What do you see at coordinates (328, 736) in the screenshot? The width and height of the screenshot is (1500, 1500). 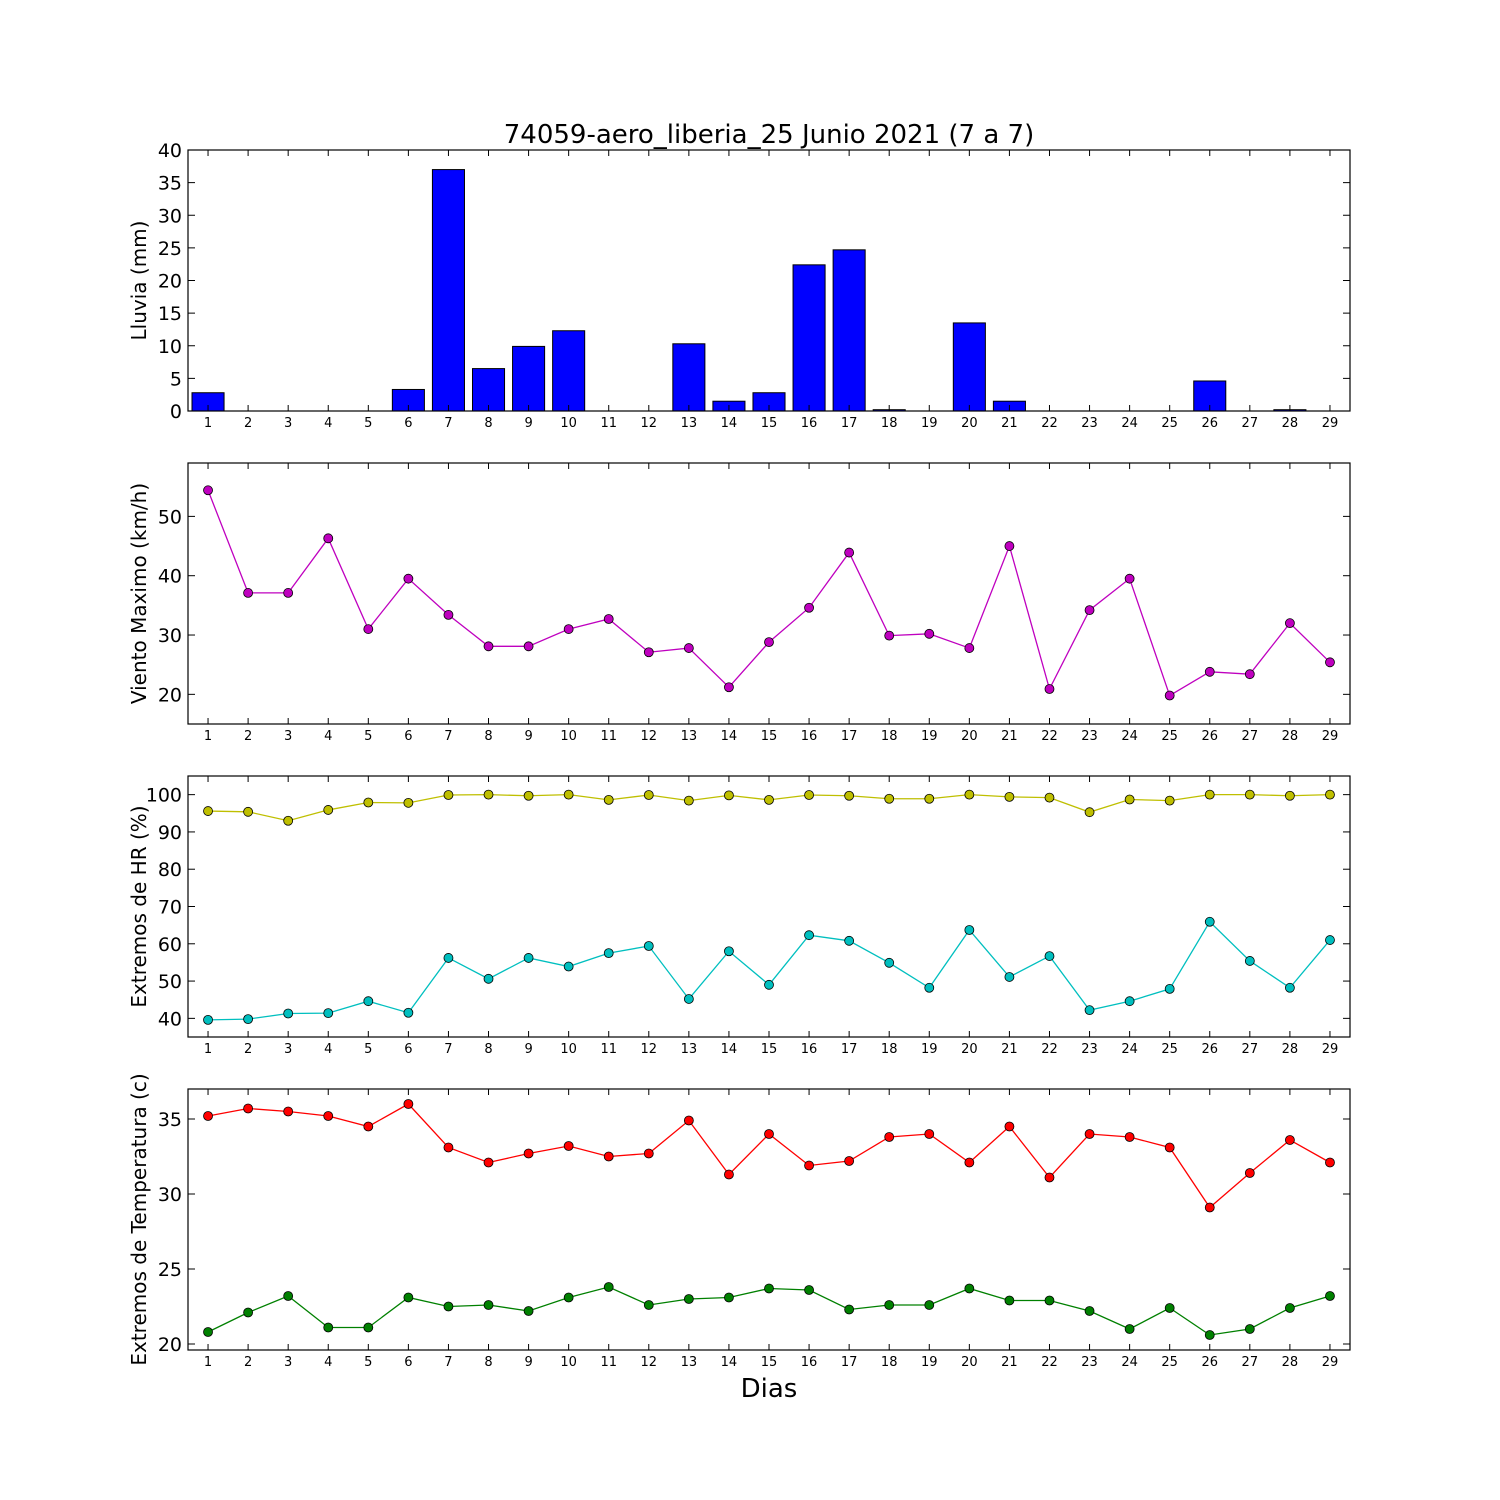 I see `x-tick-label: 4` at bounding box center [328, 736].